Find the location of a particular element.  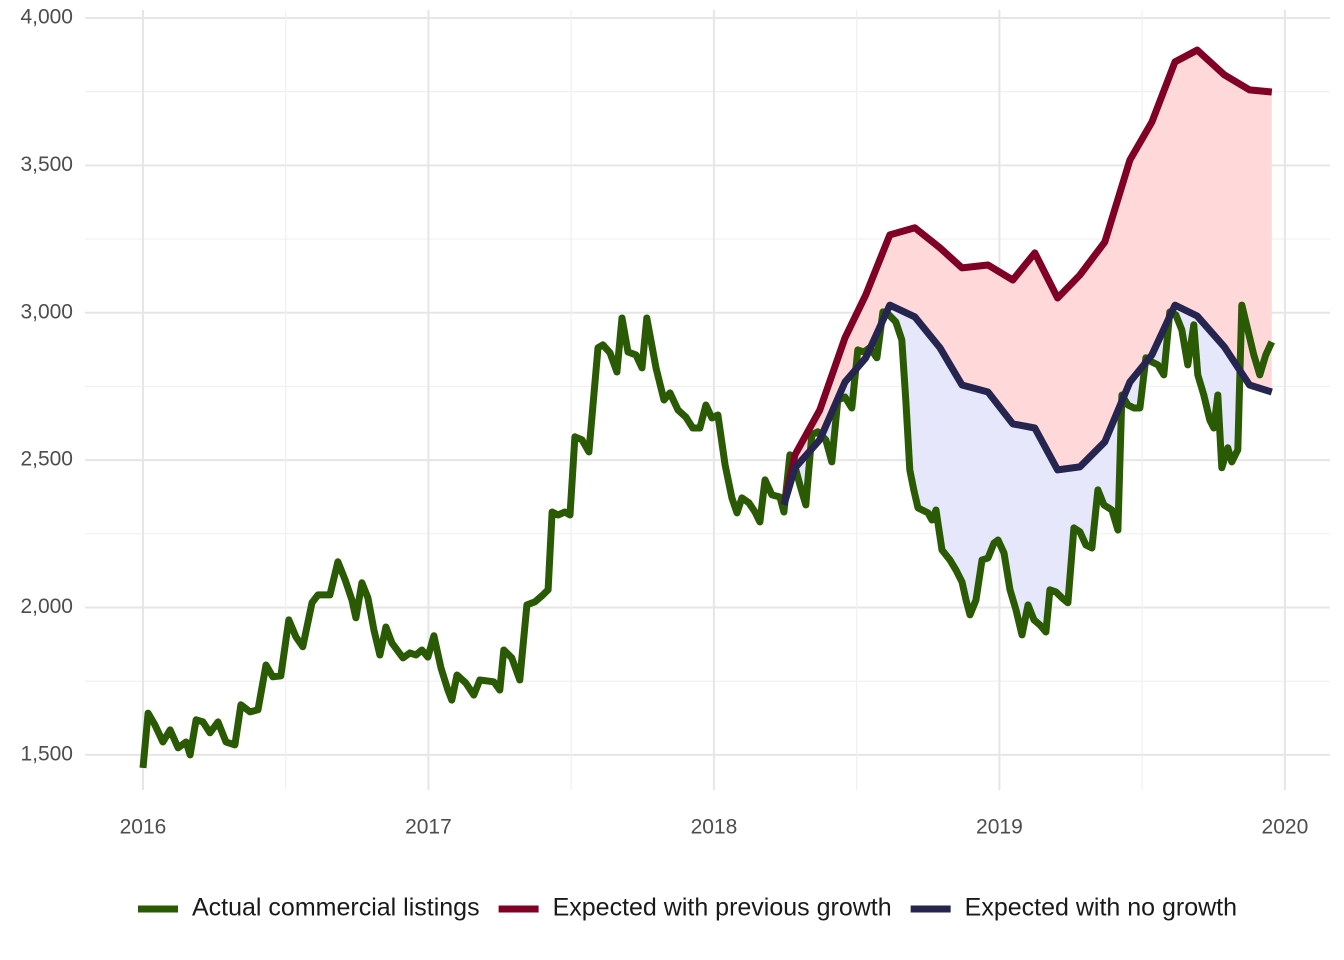

y-tick-label: 2,000 is located at coordinates (46, 606).